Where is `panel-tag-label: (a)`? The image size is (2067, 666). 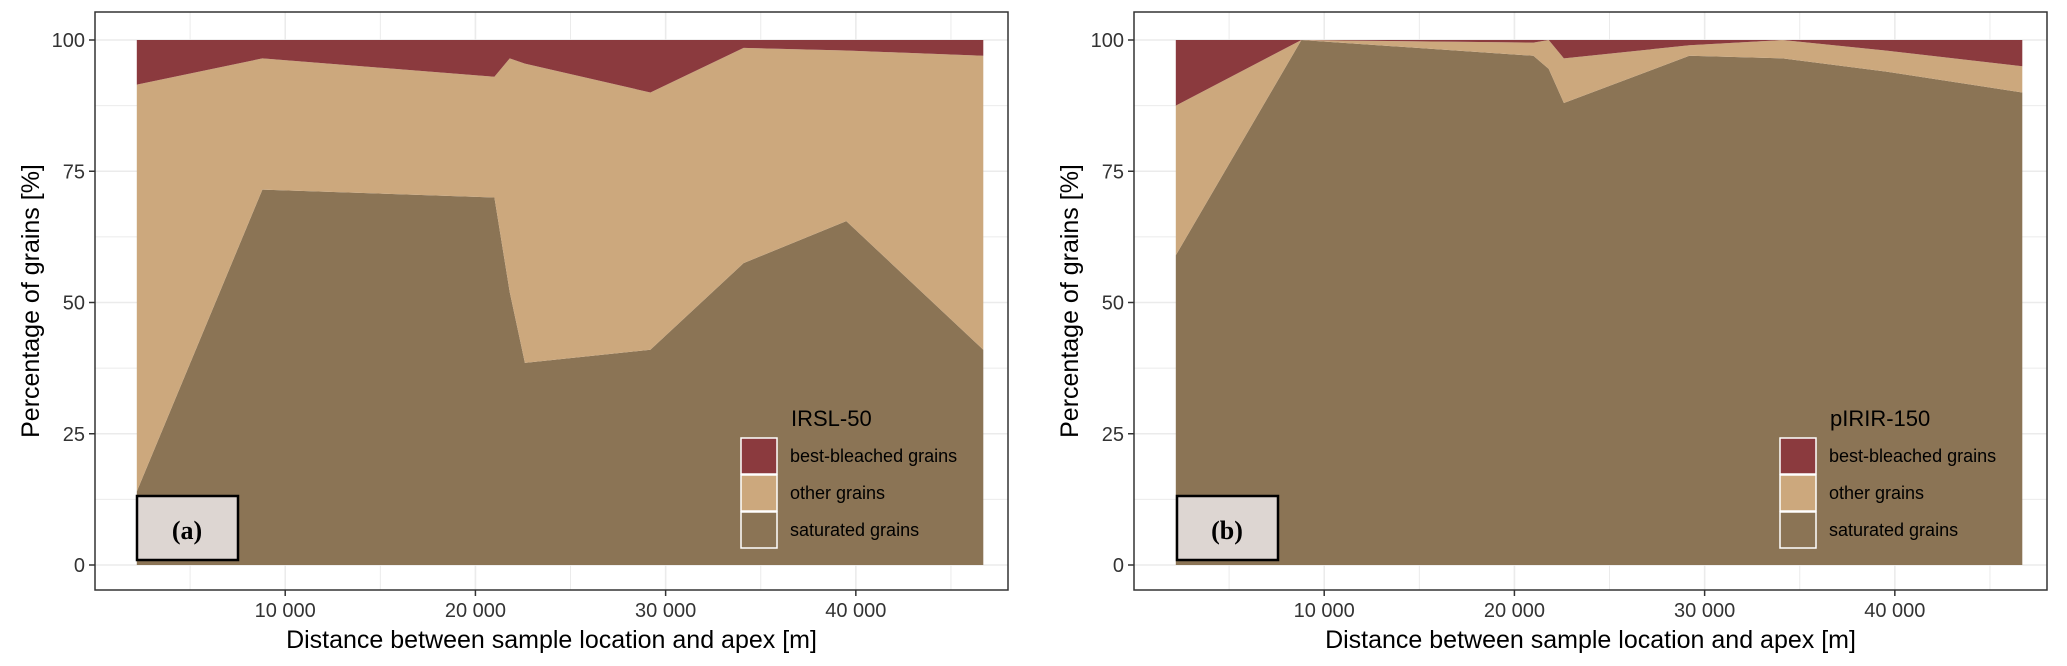 panel-tag-label: (a) is located at coordinates (187, 530).